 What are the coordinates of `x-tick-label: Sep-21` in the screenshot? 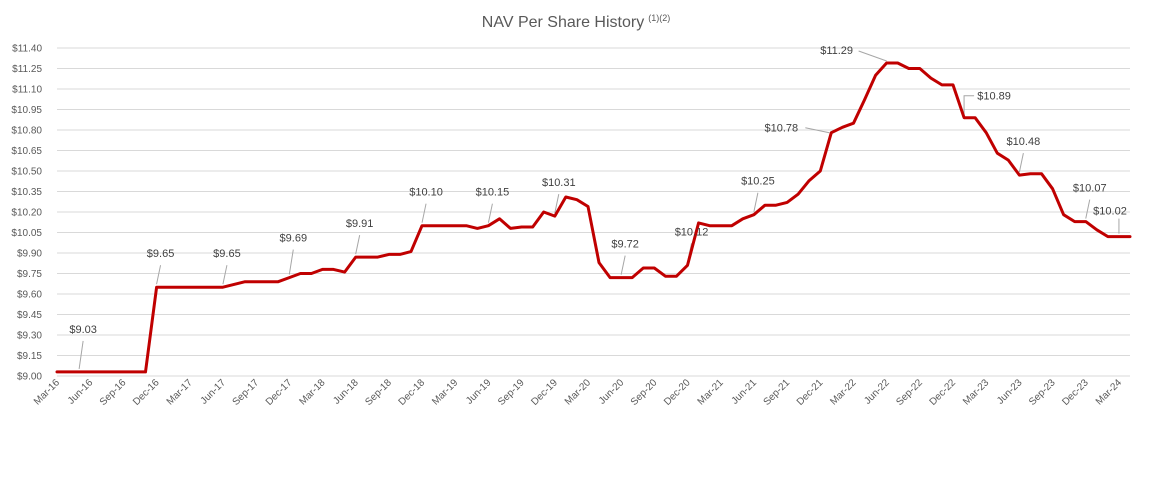 It's located at (777, 392).